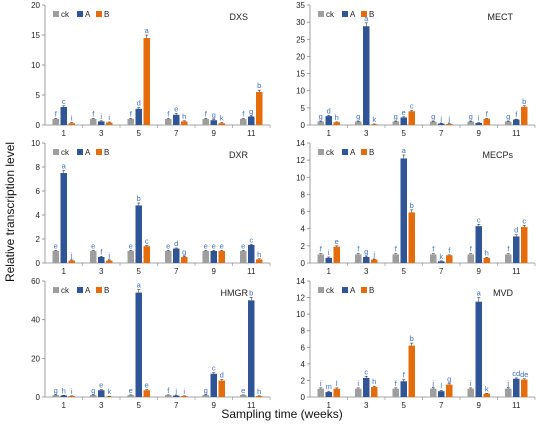  Describe the element at coordinates (251, 239) in the screenshot. I see `significance-letter: c` at that location.